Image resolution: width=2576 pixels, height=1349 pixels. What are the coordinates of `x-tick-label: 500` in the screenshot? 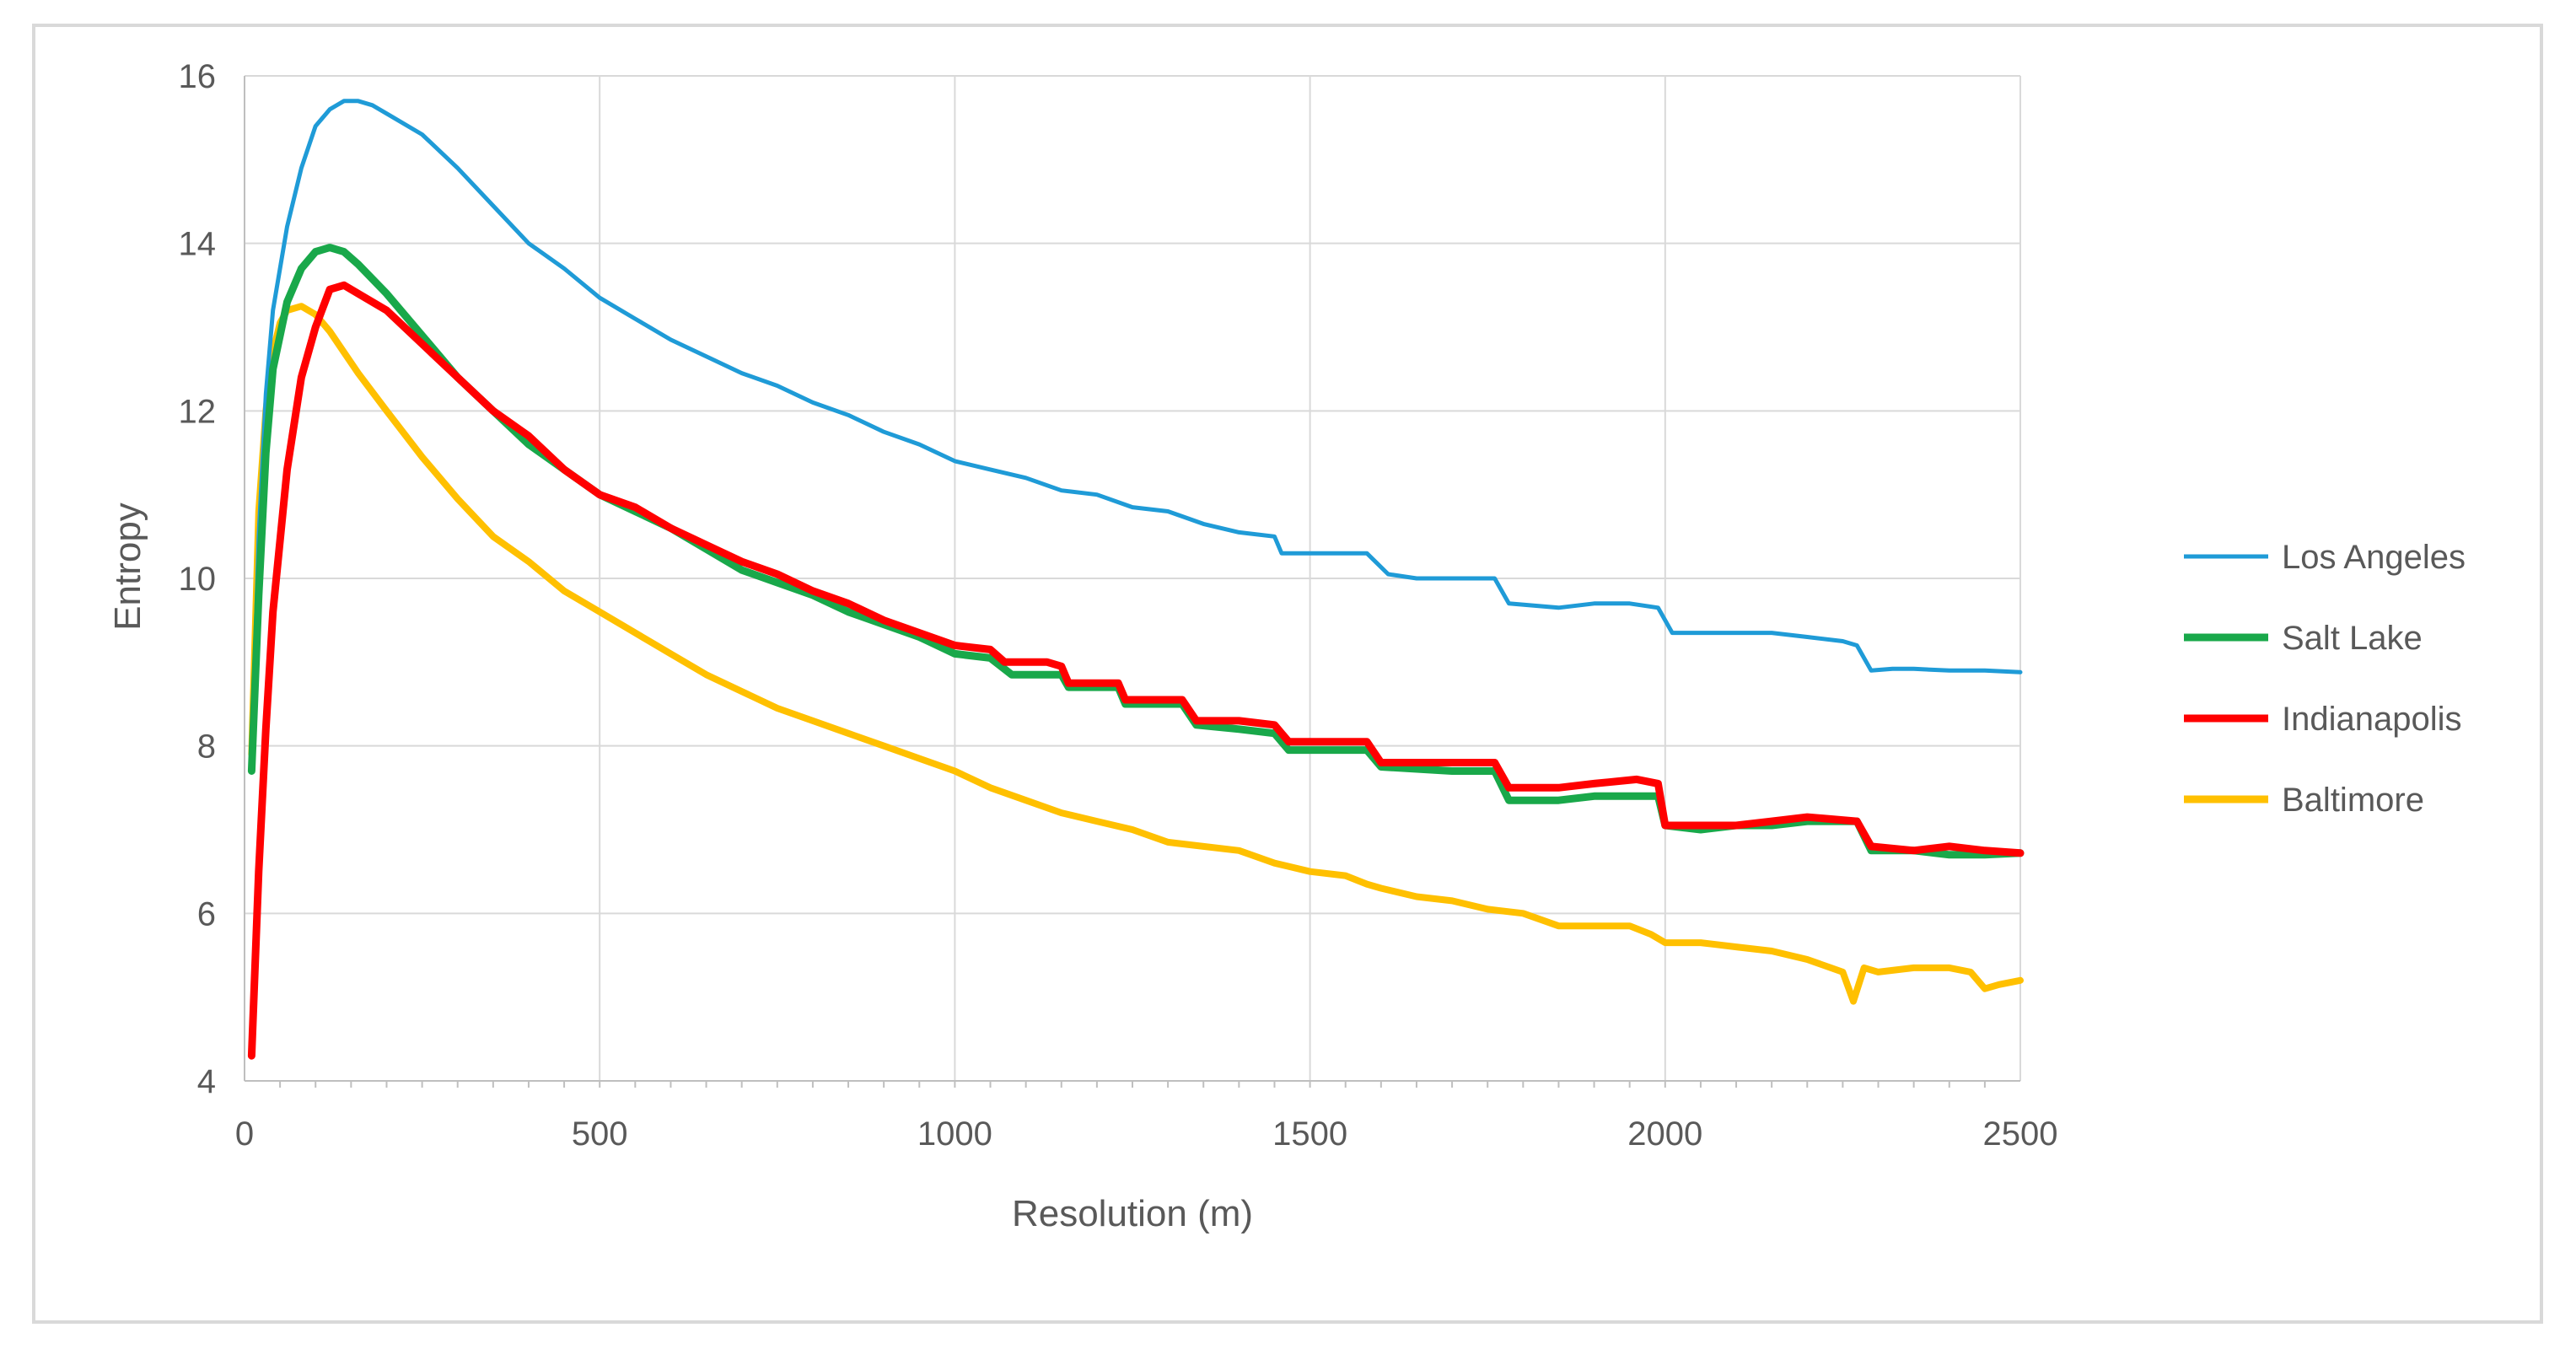 It's located at (600, 1134).